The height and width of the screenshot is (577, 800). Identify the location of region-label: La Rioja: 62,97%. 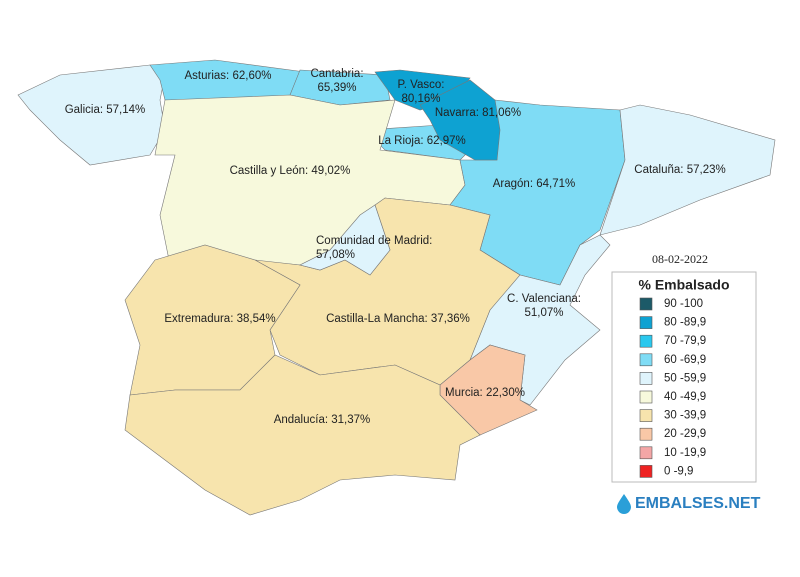
(422, 141).